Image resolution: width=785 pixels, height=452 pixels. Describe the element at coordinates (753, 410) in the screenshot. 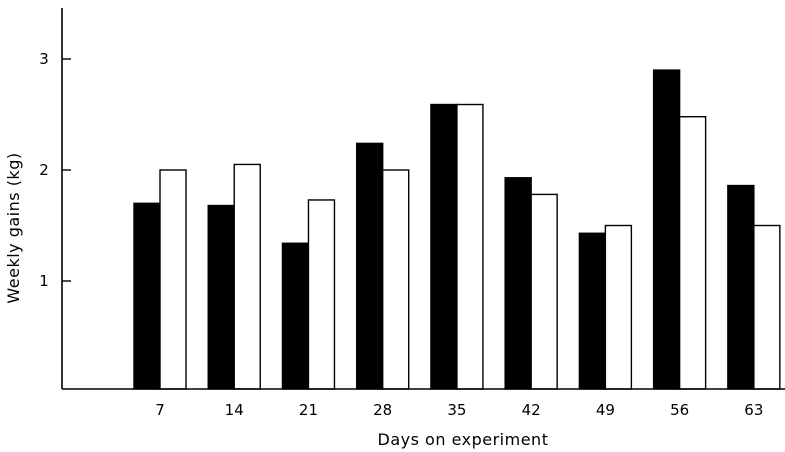

I see `x-tick-label-63: 63` at that location.